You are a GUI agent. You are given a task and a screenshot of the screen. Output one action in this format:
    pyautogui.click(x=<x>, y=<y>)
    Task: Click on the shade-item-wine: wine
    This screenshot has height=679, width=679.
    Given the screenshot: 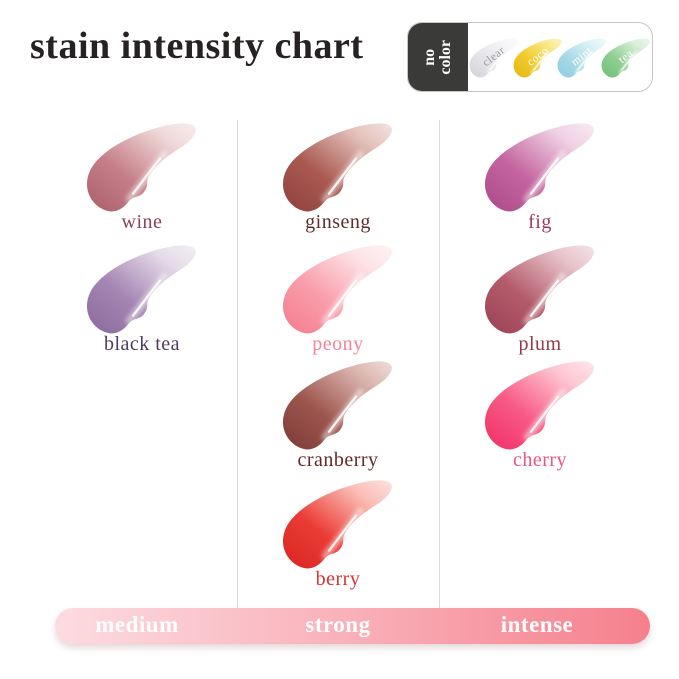 What is the action you would take?
    pyautogui.click(x=142, y=176)
    